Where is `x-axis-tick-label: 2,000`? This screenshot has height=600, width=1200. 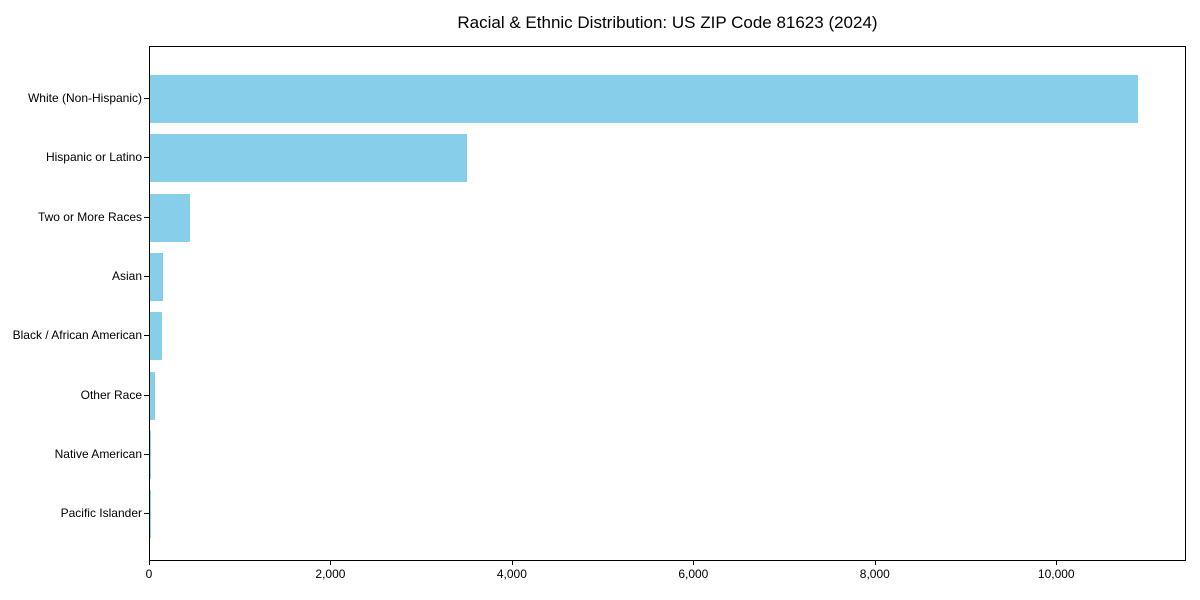
x-axis-tick-label: 2,000 is located at coordinates (330, 574).